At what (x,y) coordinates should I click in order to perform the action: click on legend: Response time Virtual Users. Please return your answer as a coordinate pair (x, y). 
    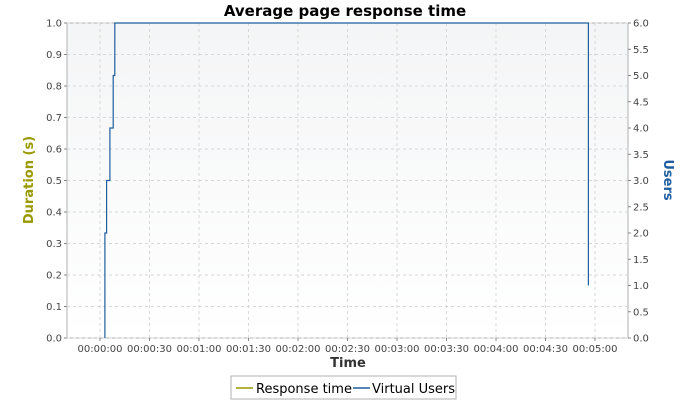
    Looking at the image, I should click on (343, 387).